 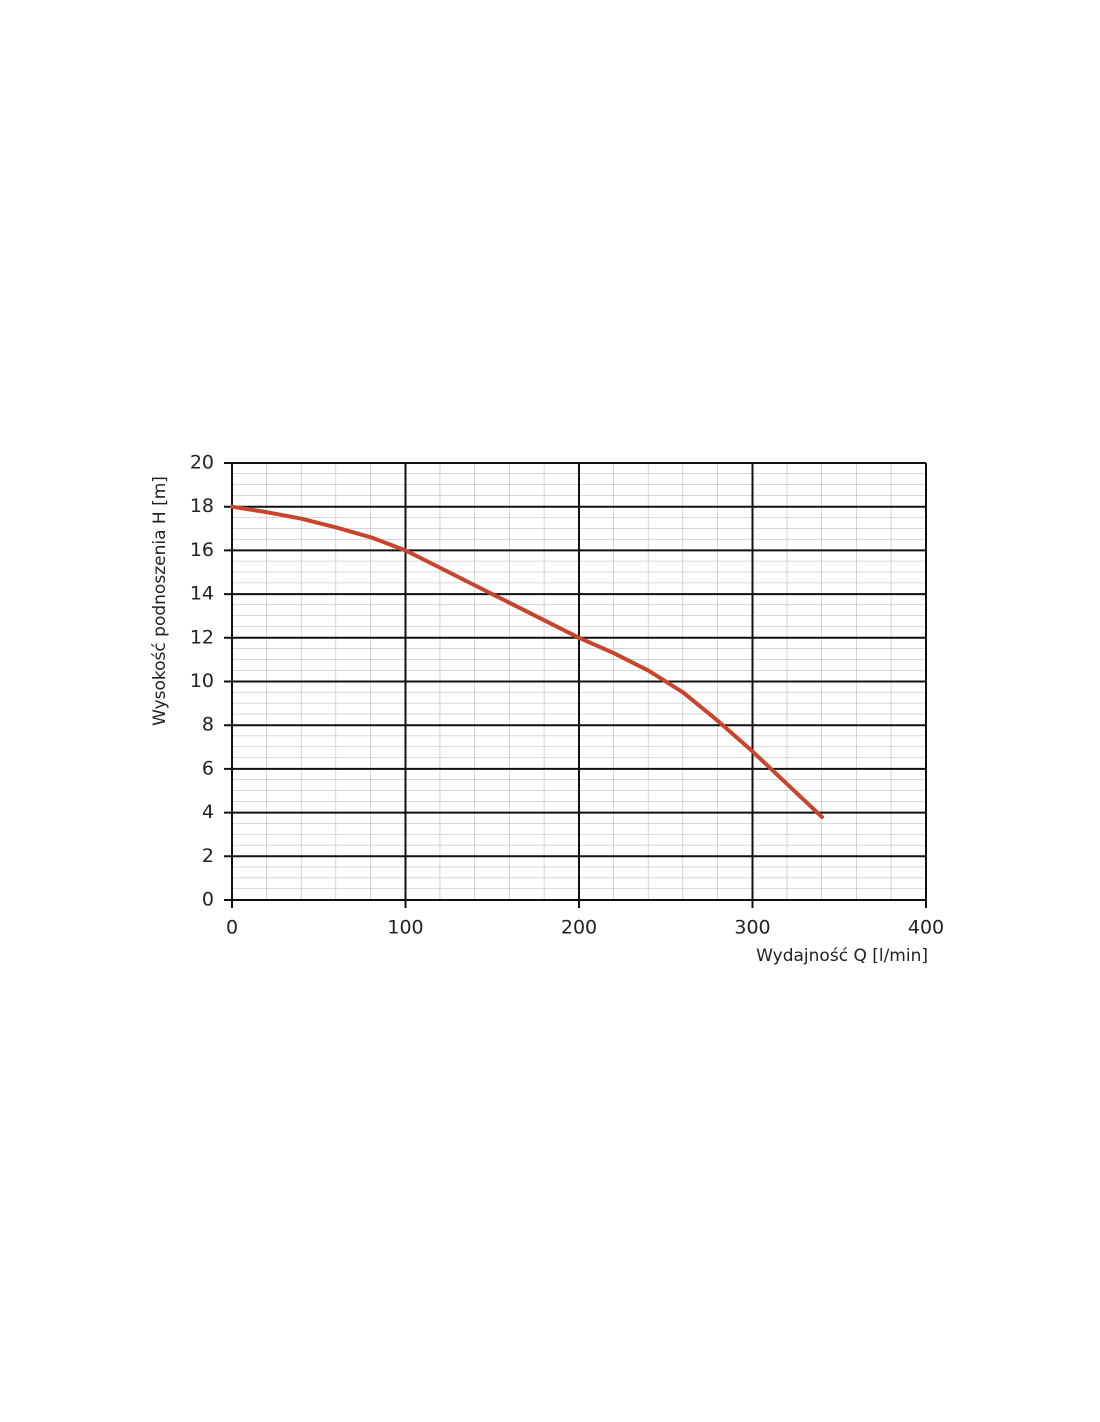 What do you see at coordinates (202, 550) in the screenshot?
I see `y-tick-label: 16` at bounding box center [202, 550].